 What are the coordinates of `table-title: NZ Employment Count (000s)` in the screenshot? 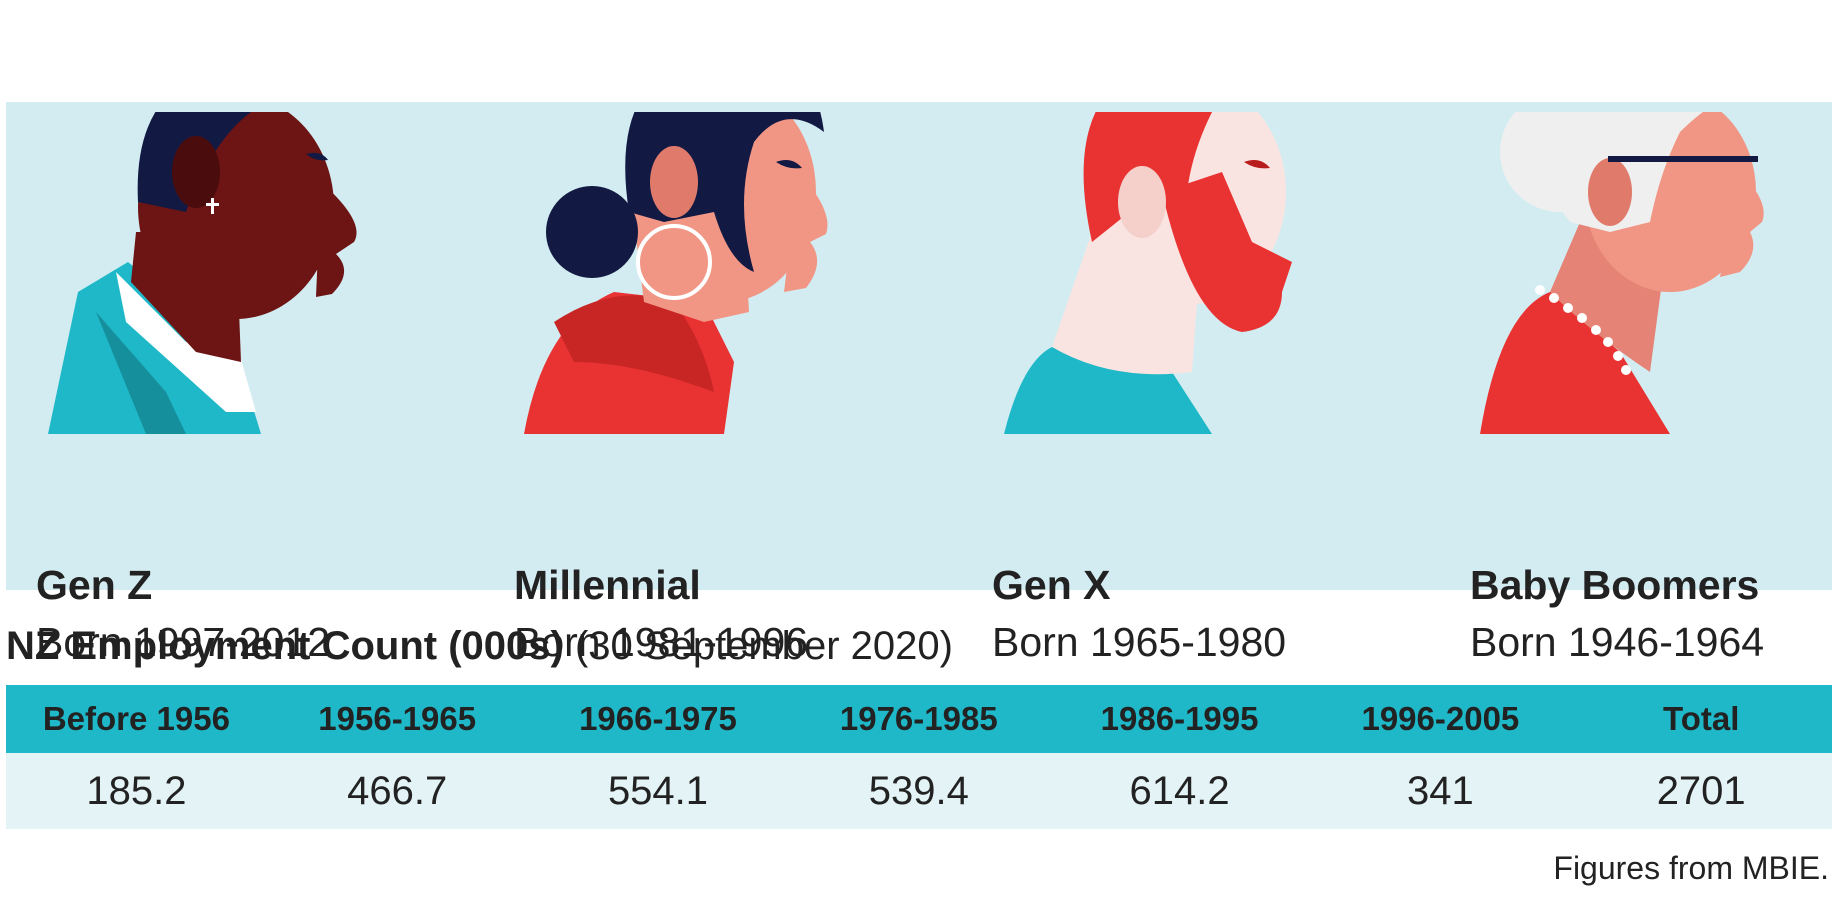 It's located at (285, 646).